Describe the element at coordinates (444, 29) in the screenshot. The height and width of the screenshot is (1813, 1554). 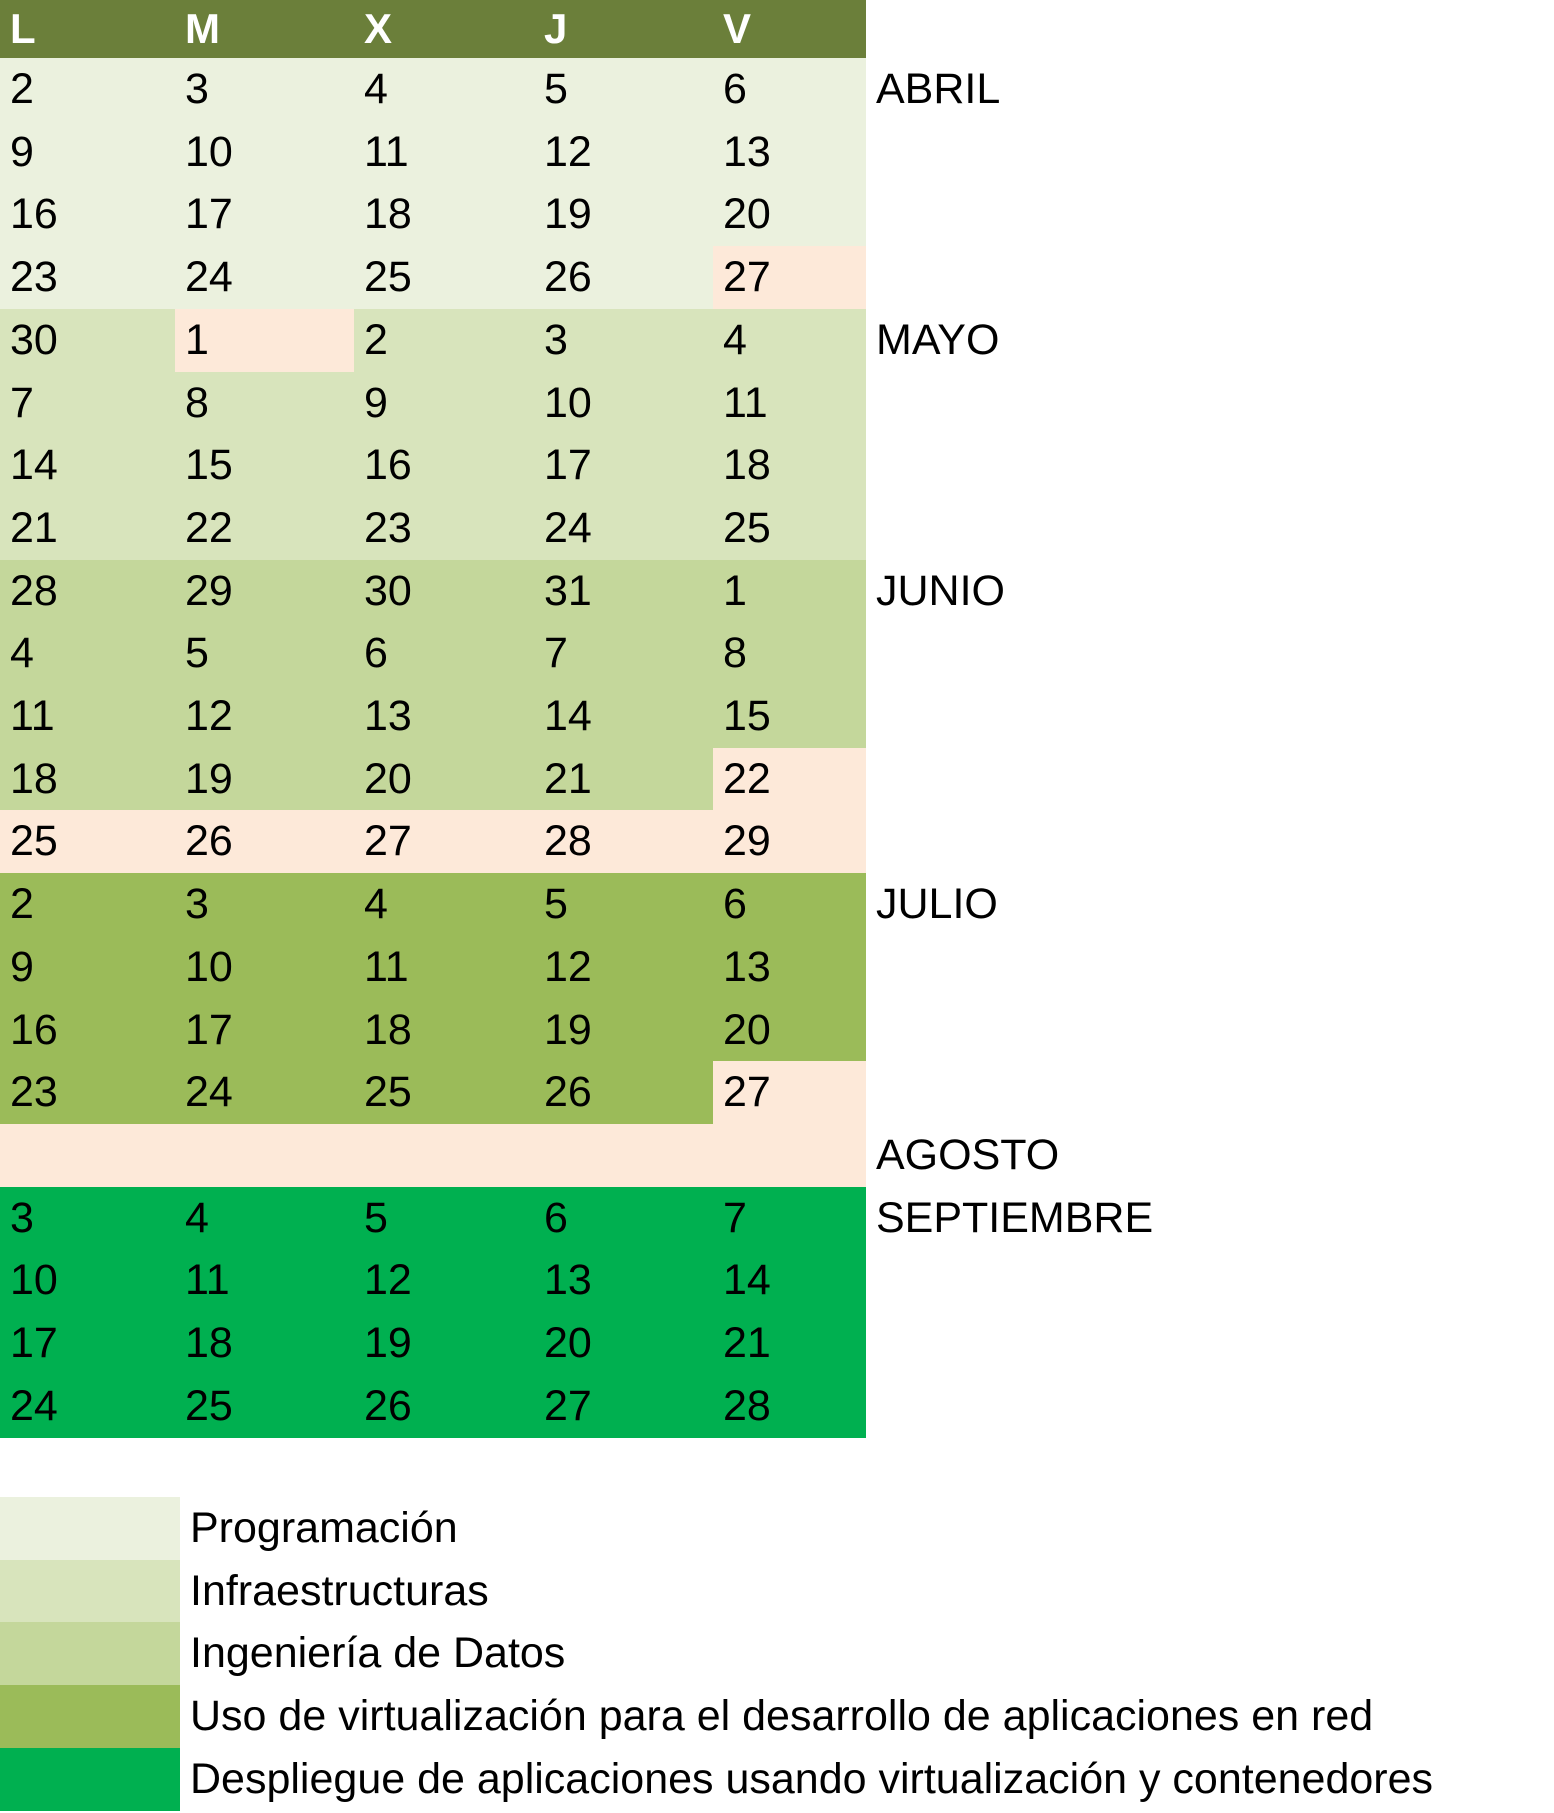
I see `header-day-x: X` at that location.